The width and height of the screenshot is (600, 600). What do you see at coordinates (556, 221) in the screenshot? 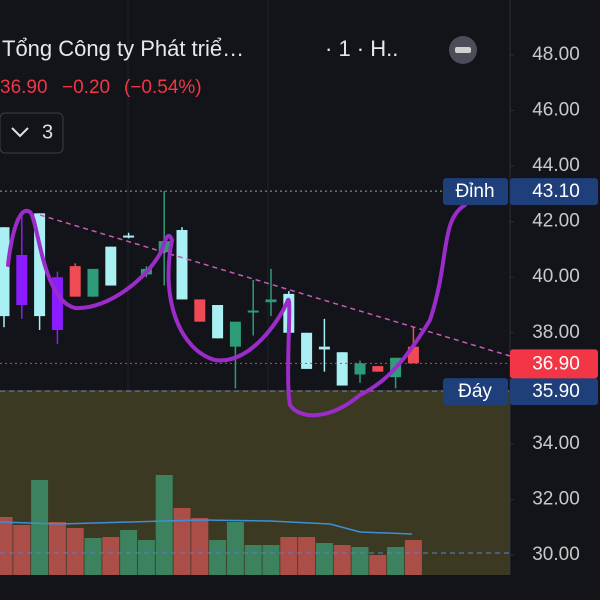
I see `y-tick-label: 42.00` at bounding box center [556, 221].